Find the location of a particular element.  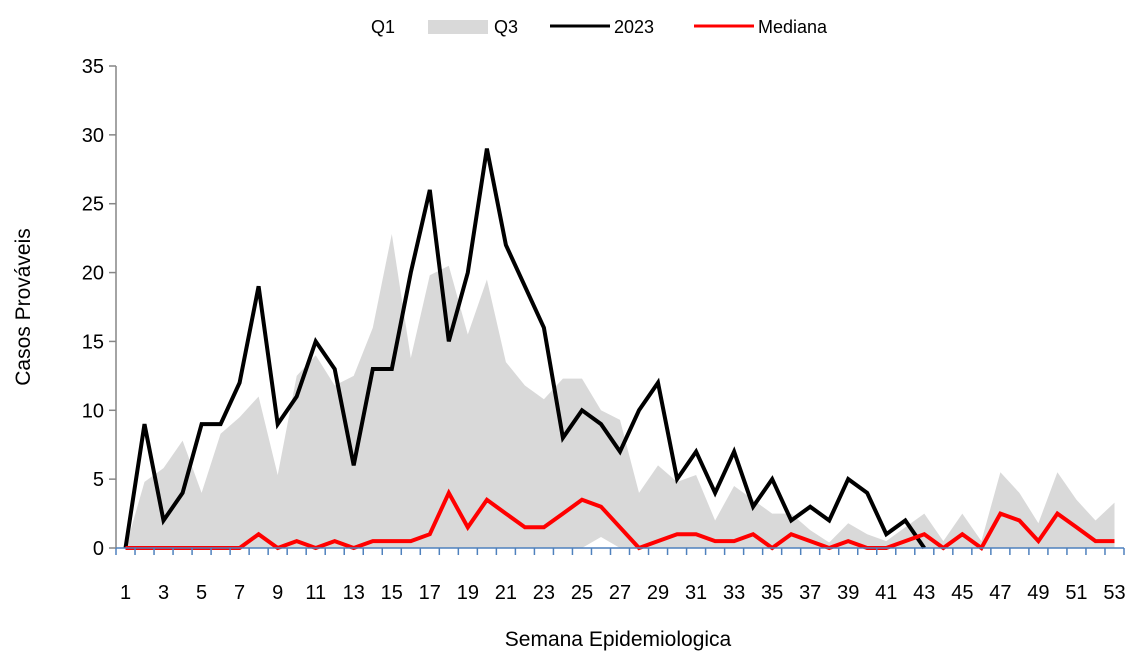

x-tick-label: 11 is located at coordinates (315, 593).